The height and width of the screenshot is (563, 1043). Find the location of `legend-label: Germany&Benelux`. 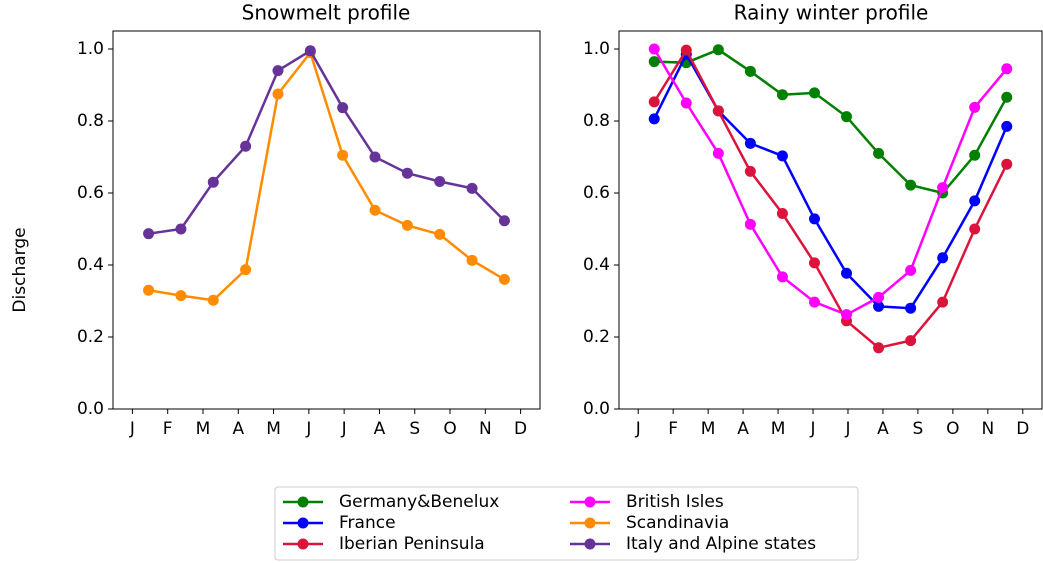

legend-label: Germany&Benelux is located at coordinates (419, 502).